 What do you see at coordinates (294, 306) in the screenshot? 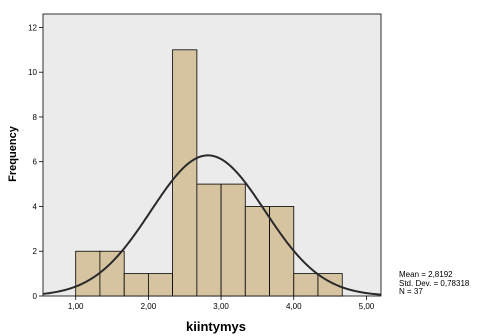
I see `x-tick-label: 4,00` at bounding box center [294, 306].